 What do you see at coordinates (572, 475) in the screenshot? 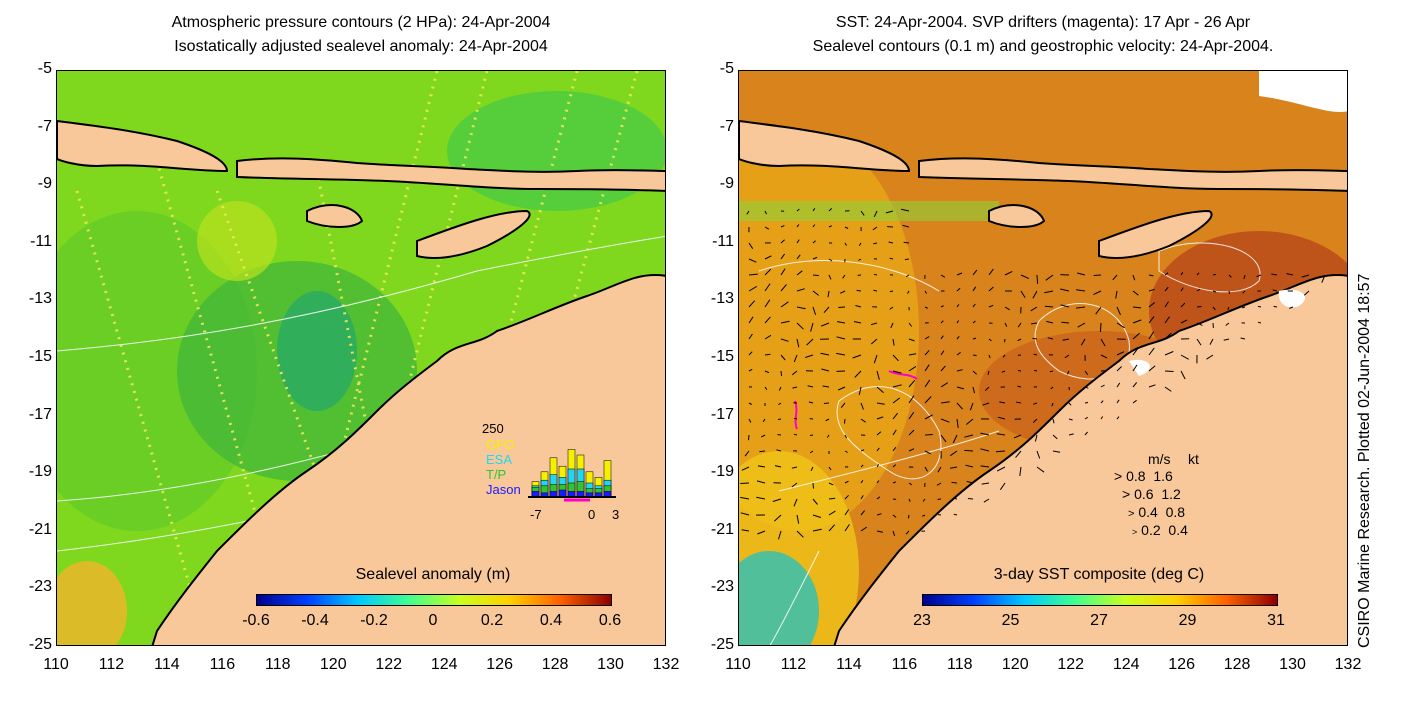
I see `histogram-bars` at bounding box center [572, 475].